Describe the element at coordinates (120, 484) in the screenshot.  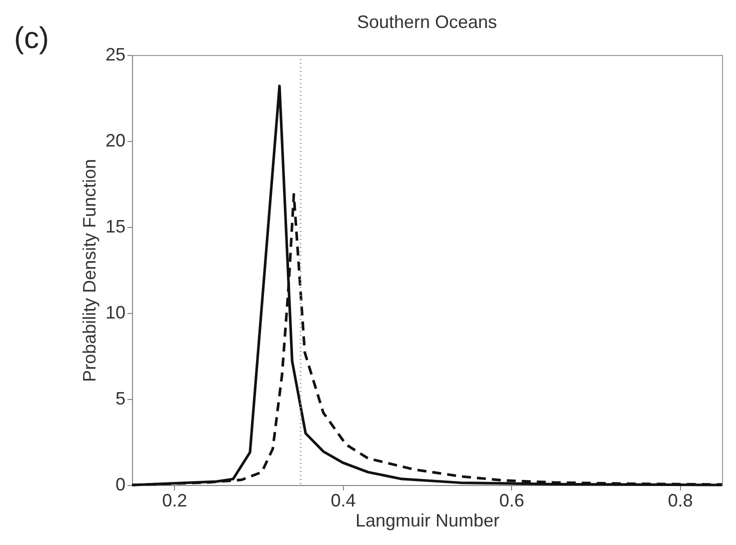
I see `y-tick-label: 0` at that location.